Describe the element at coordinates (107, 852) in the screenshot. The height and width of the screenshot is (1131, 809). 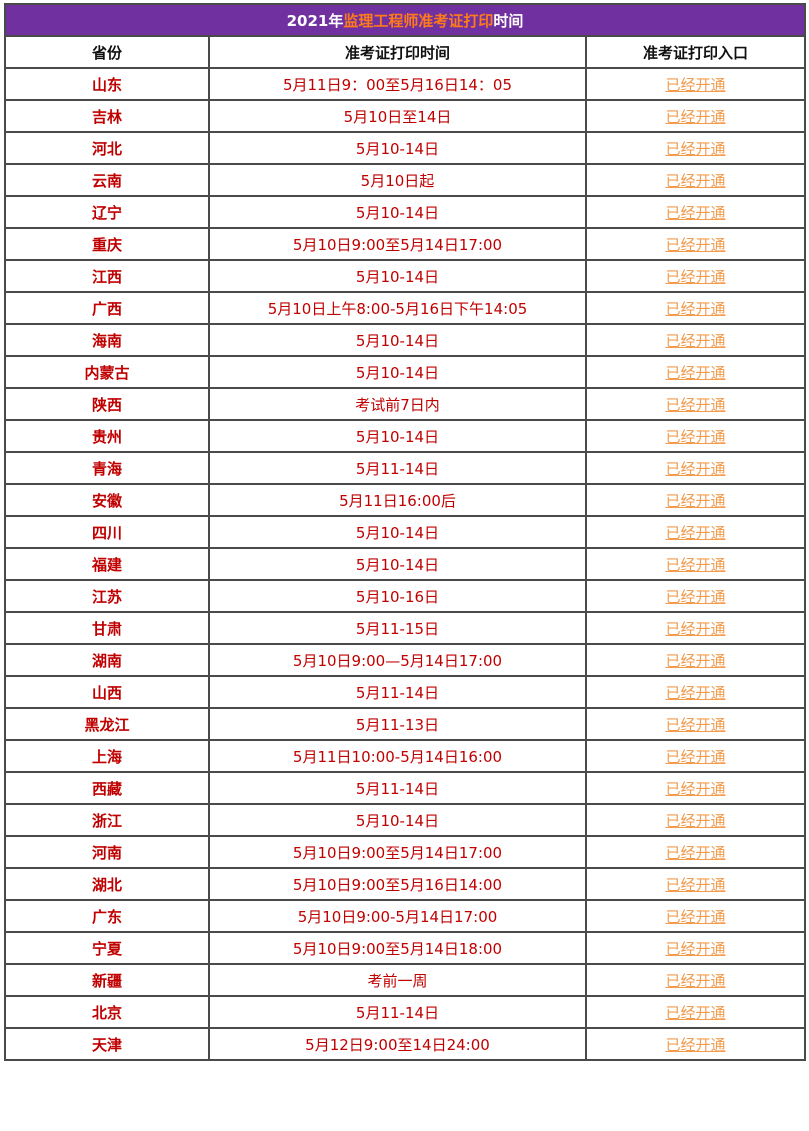
I see `province-cell: 河南` at that location.